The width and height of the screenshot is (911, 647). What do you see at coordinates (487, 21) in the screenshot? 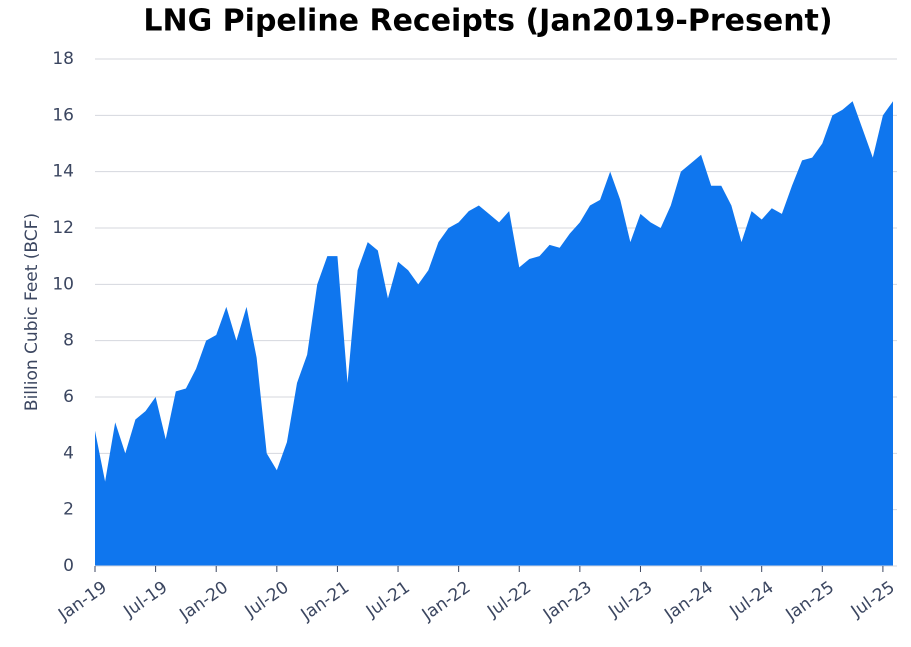
I see `chart-title: LNG Pipeline Receipts (Jan2019-Present)` at bounding box center [487, 21].